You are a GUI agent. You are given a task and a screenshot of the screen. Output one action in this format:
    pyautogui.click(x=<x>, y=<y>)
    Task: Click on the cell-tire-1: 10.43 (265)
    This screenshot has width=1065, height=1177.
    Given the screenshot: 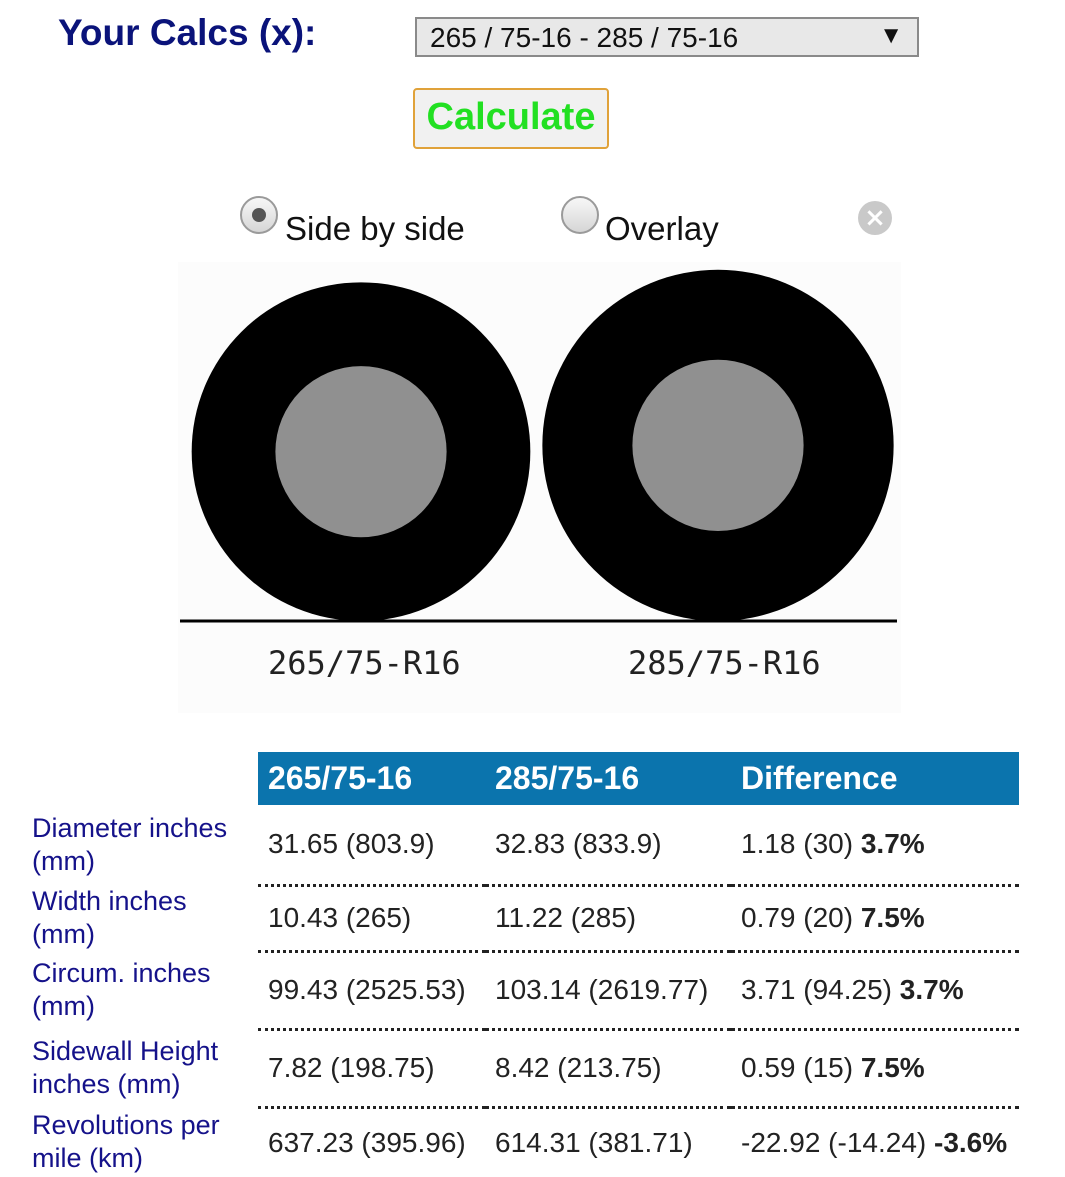 What is the action you would take?
    pyautogui.click(x=371, y=919)
    